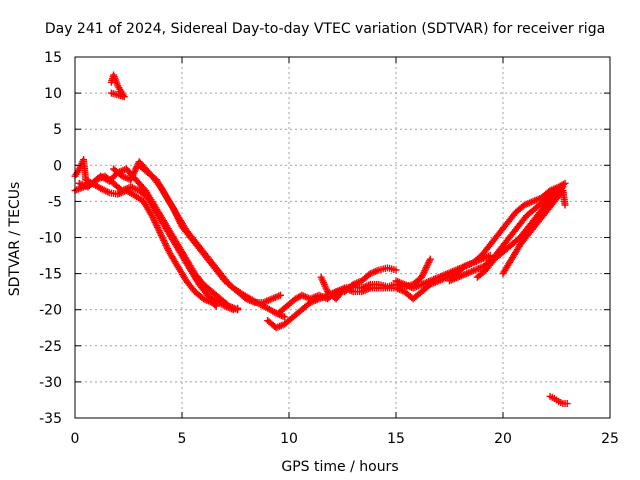  Describe the element at coordinates (57, 130) in the screenshot. I see `y-tick-label: 5` at that location.